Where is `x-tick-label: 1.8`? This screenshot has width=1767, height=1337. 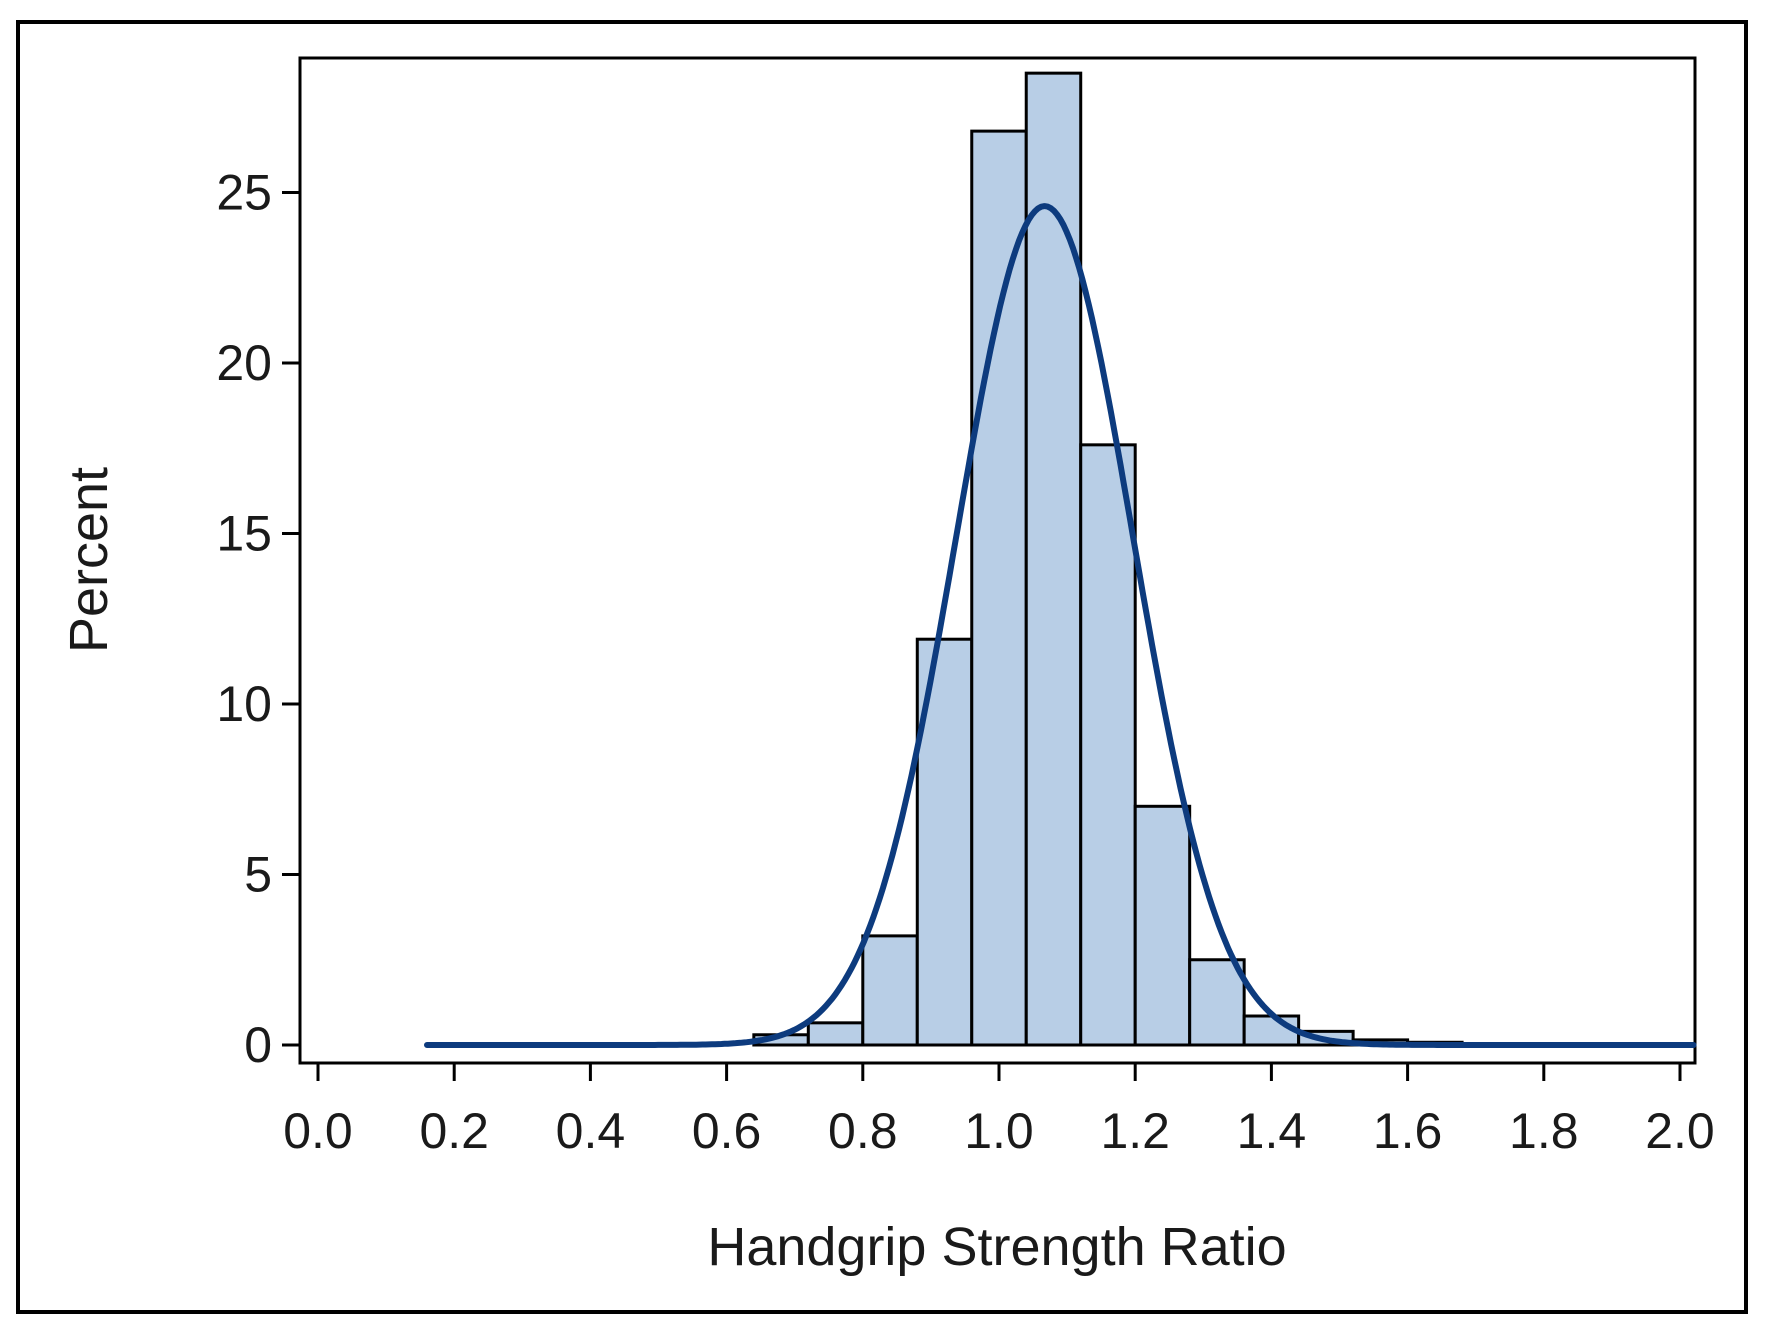 x-tick-label: 1.8 is located at coordinates (1544, 1131).